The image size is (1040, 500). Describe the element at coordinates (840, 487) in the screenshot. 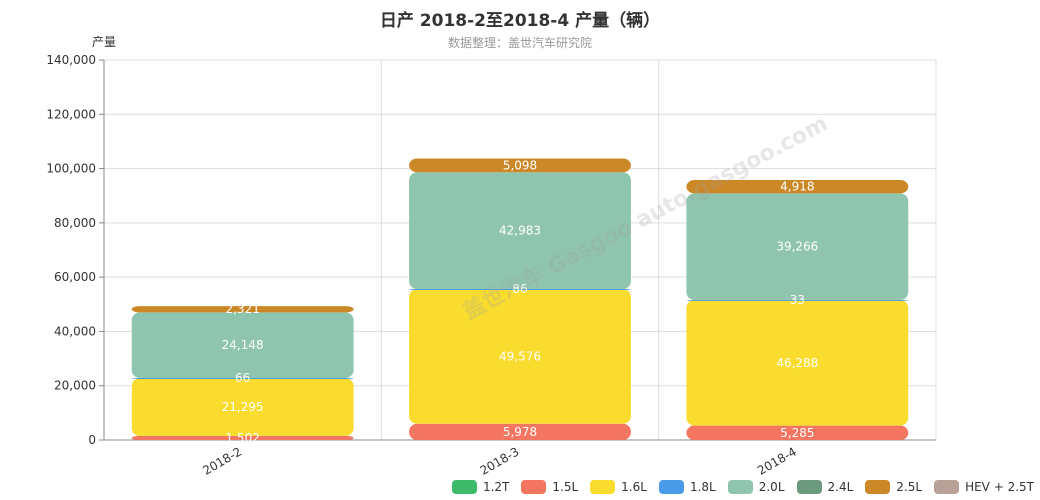

I see `legend-label: 2.4L` at that location.